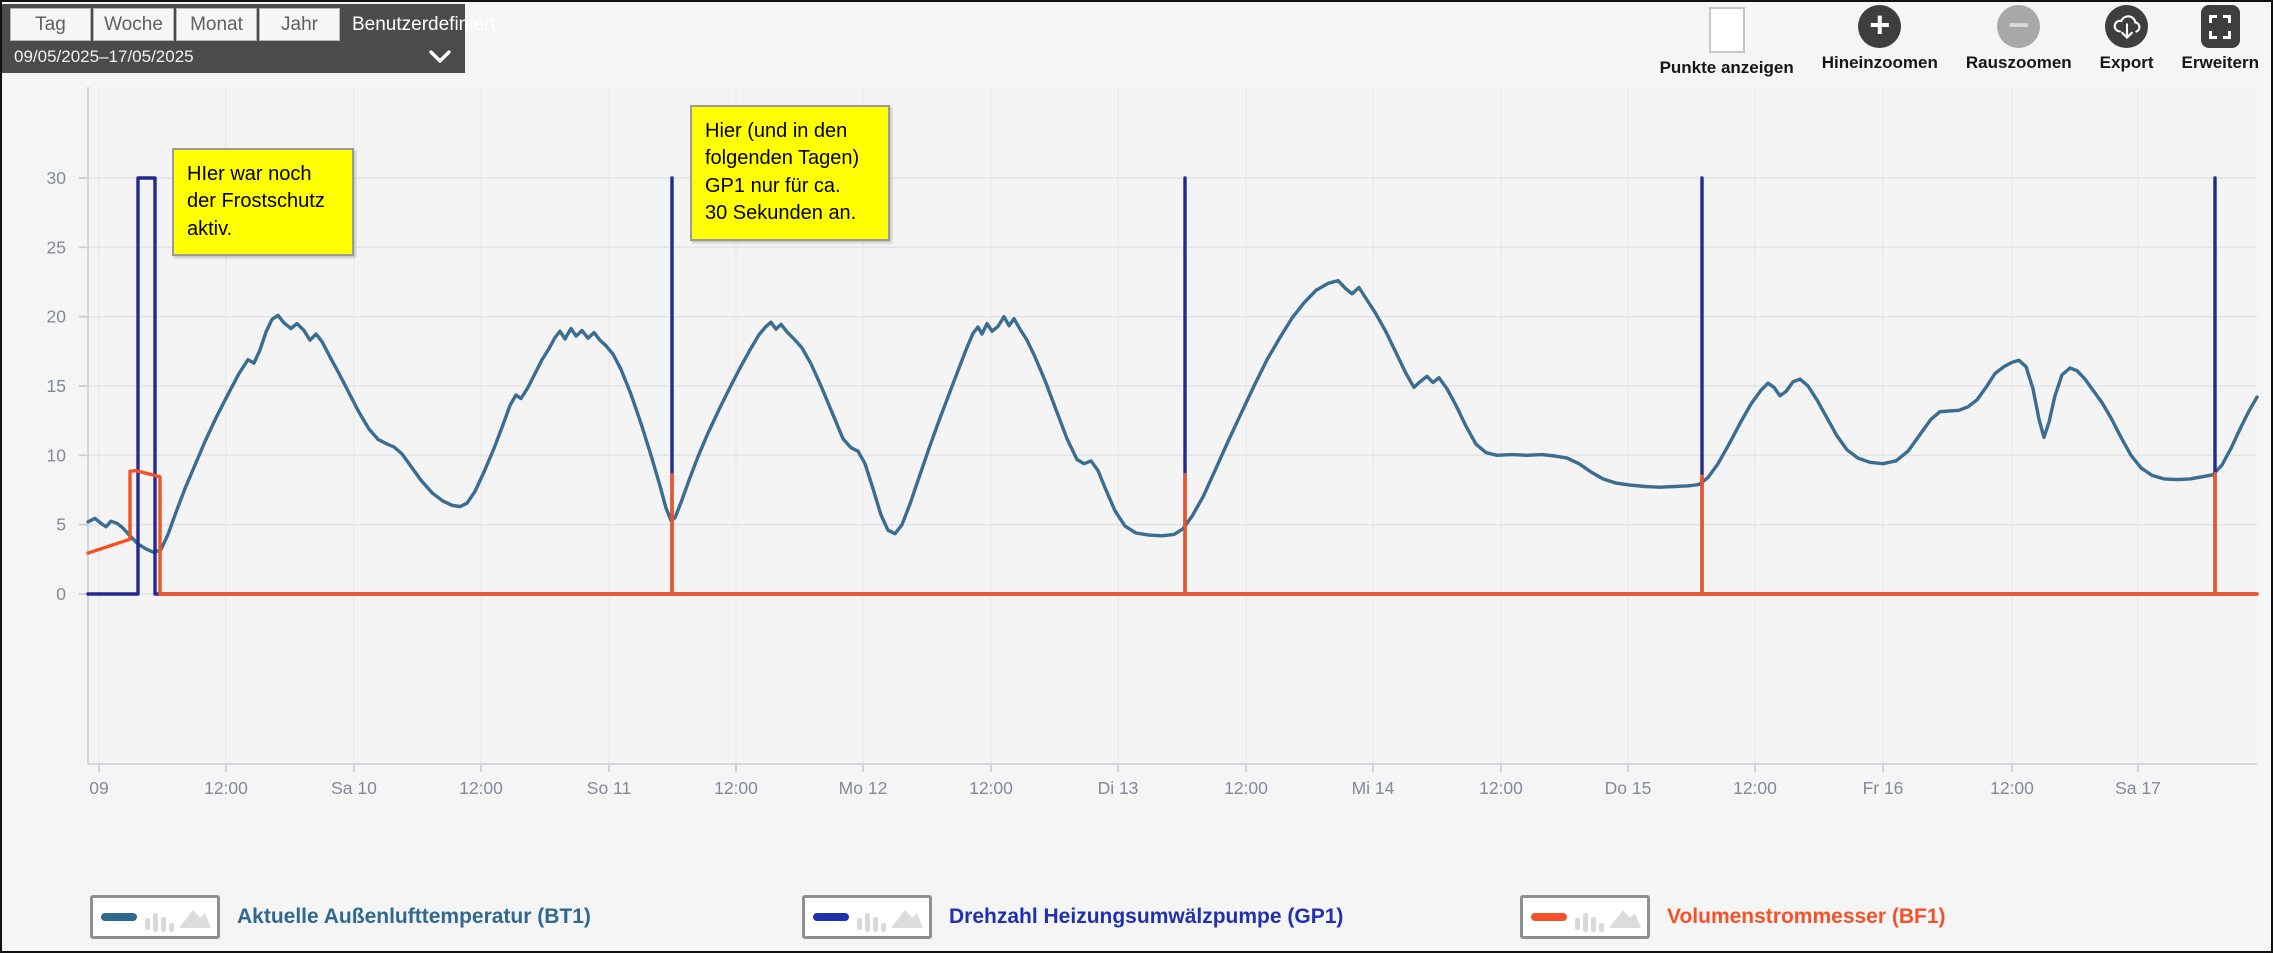  Describe the element at coordinates (1628, 788) in the screenshot. I see `svg-text: Do 15` at that location.